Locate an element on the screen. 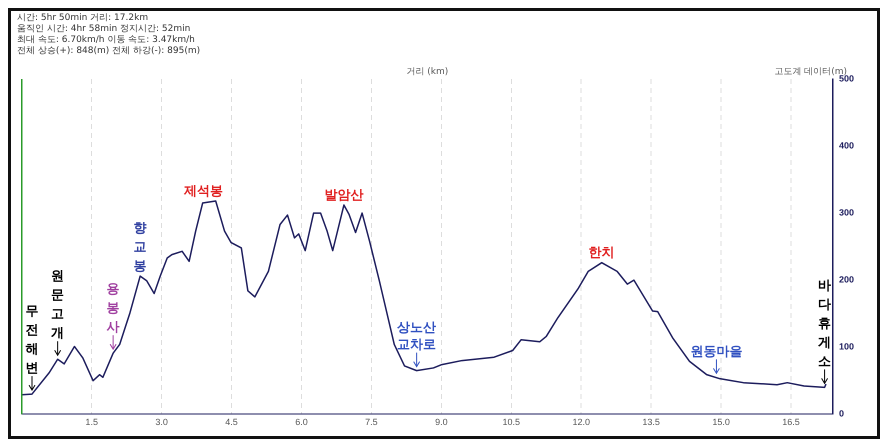 Image resolution: width=889 pixels, height=445 pixels. x-axis-title: 거리 (km) is located at coordinates (427, 71).